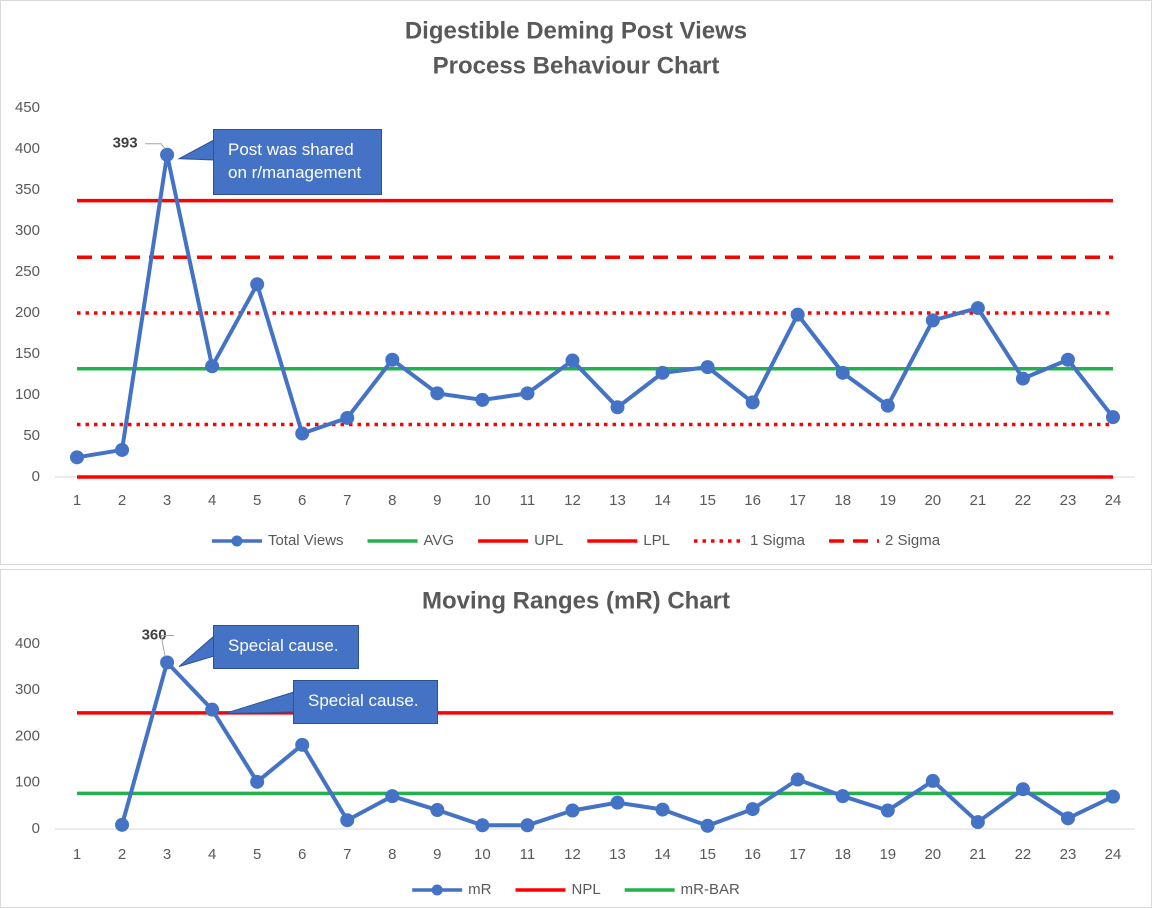  I want to click on x-tick-label: 22, so click(1023, 854).